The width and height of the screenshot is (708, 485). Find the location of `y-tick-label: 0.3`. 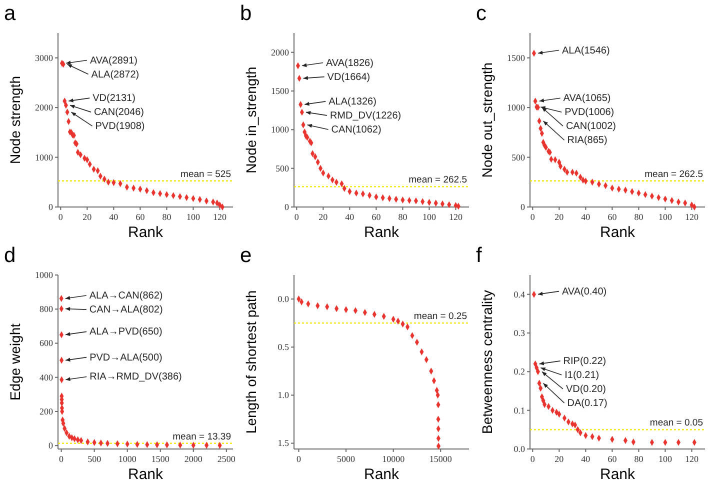

y-tick-label: 0.3 is located at coordinates (520, 333).